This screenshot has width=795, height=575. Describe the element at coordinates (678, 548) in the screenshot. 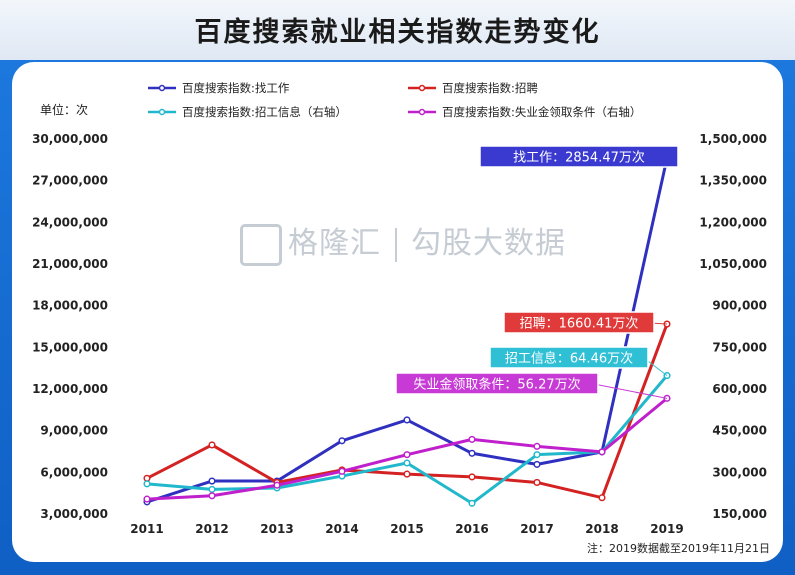

I see `footnote: 注：2019数据截至2019年11月21日` at that location.